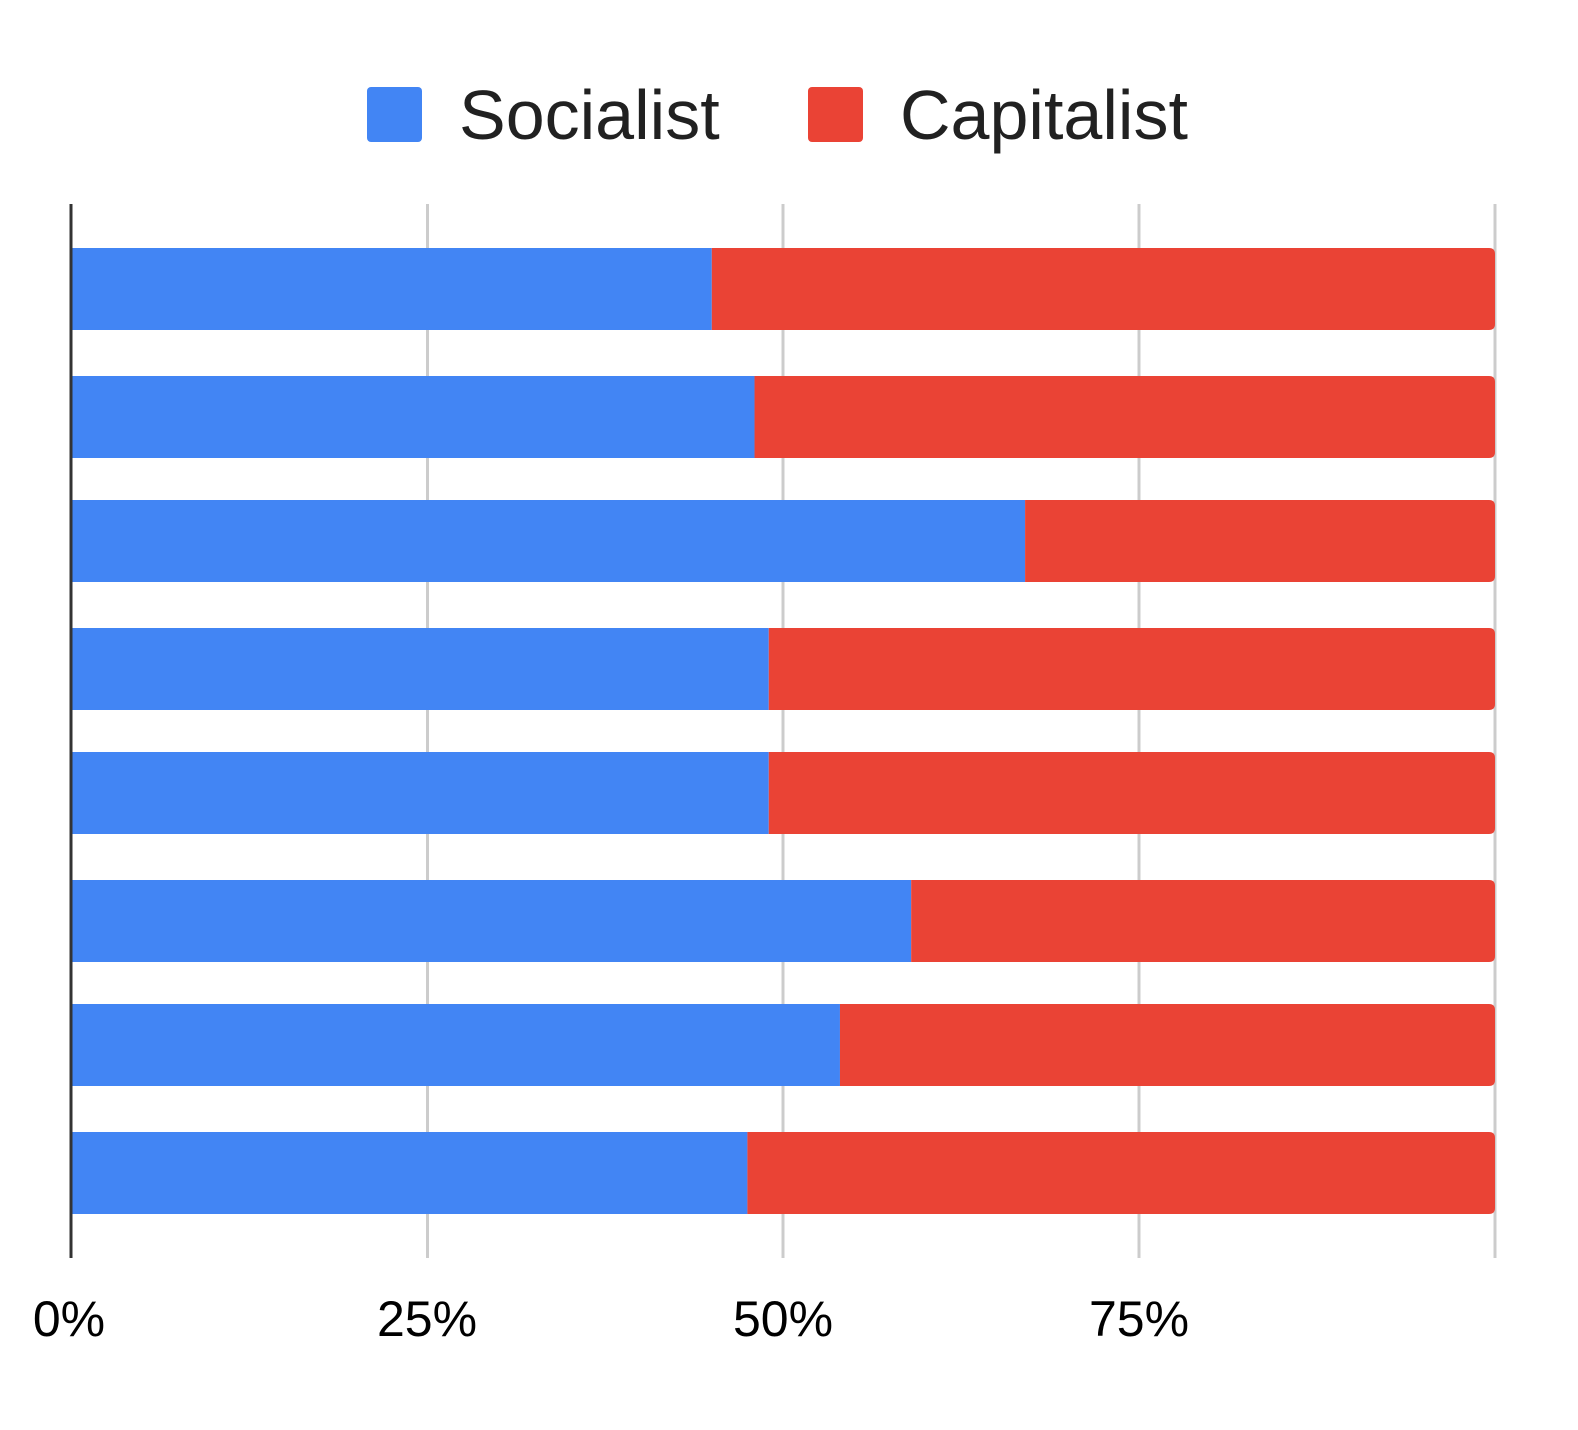  Describe the element at coordinates (611, 1319) in the screenshot. I see `x-axis-ticks: 0% 25% 50% 75%` at that location.